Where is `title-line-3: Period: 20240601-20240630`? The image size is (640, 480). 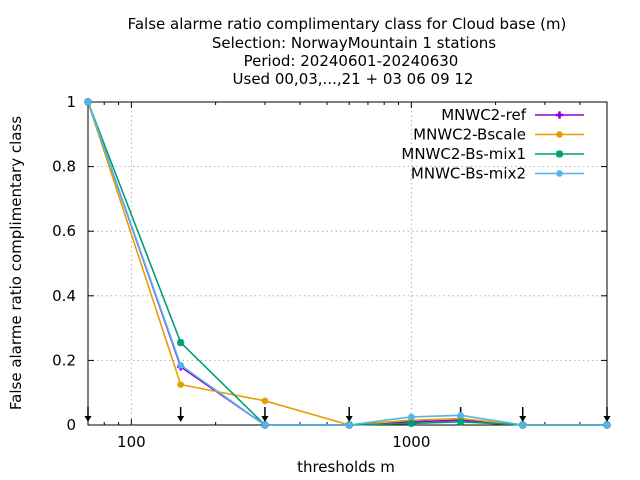 title-line-3: Period: 20240601-20240630 is located at coordinates (351, 61).